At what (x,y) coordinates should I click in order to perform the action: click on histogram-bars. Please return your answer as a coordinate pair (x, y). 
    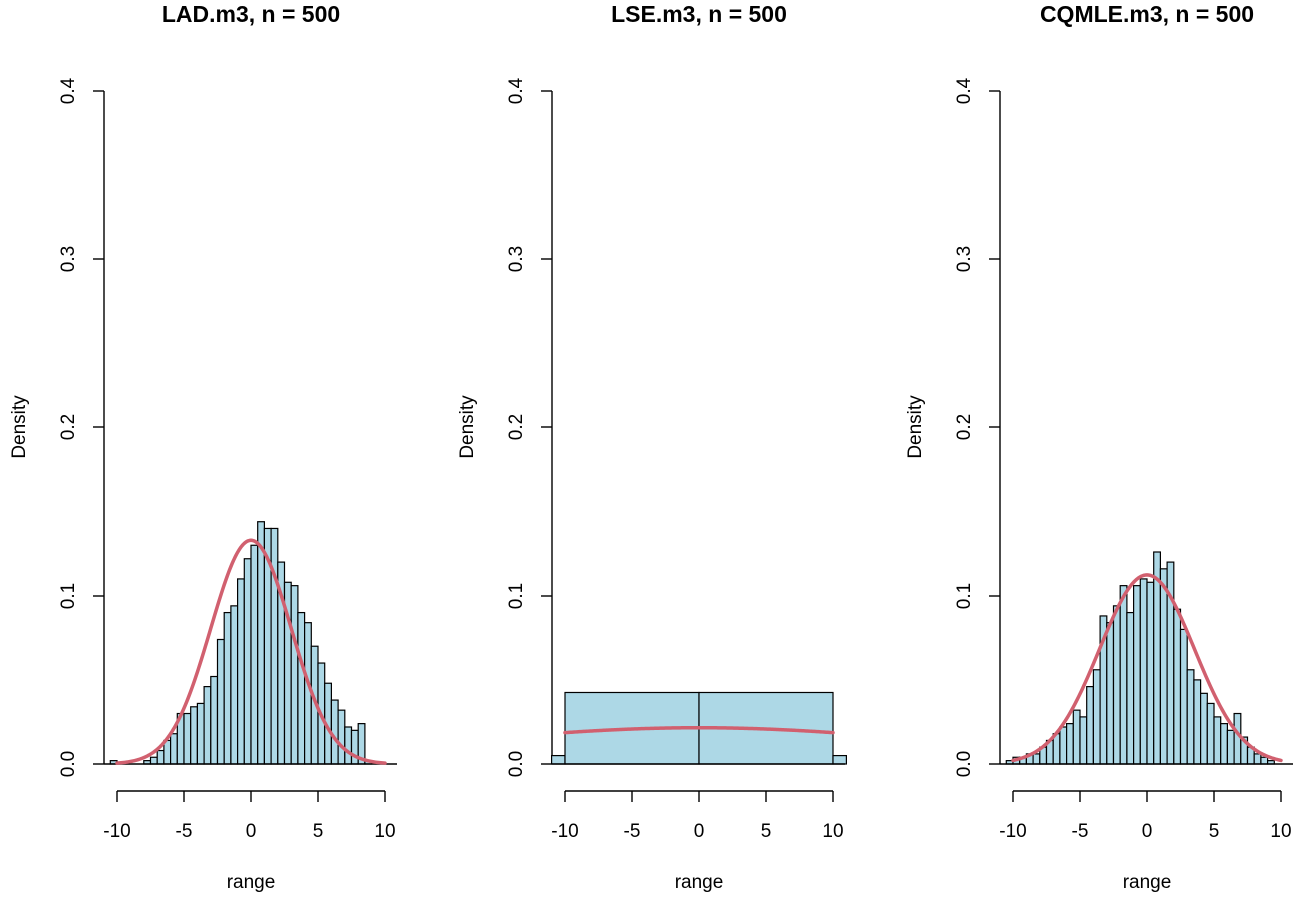
    Looking at the image, I should click on (241, 643).